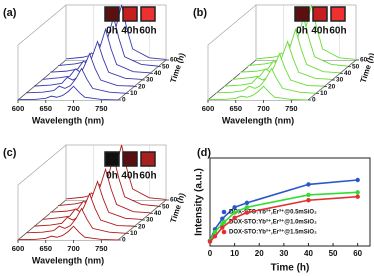 This screenshot has width=374, height=276. I want to click on plot-frame, so click(290, 202).